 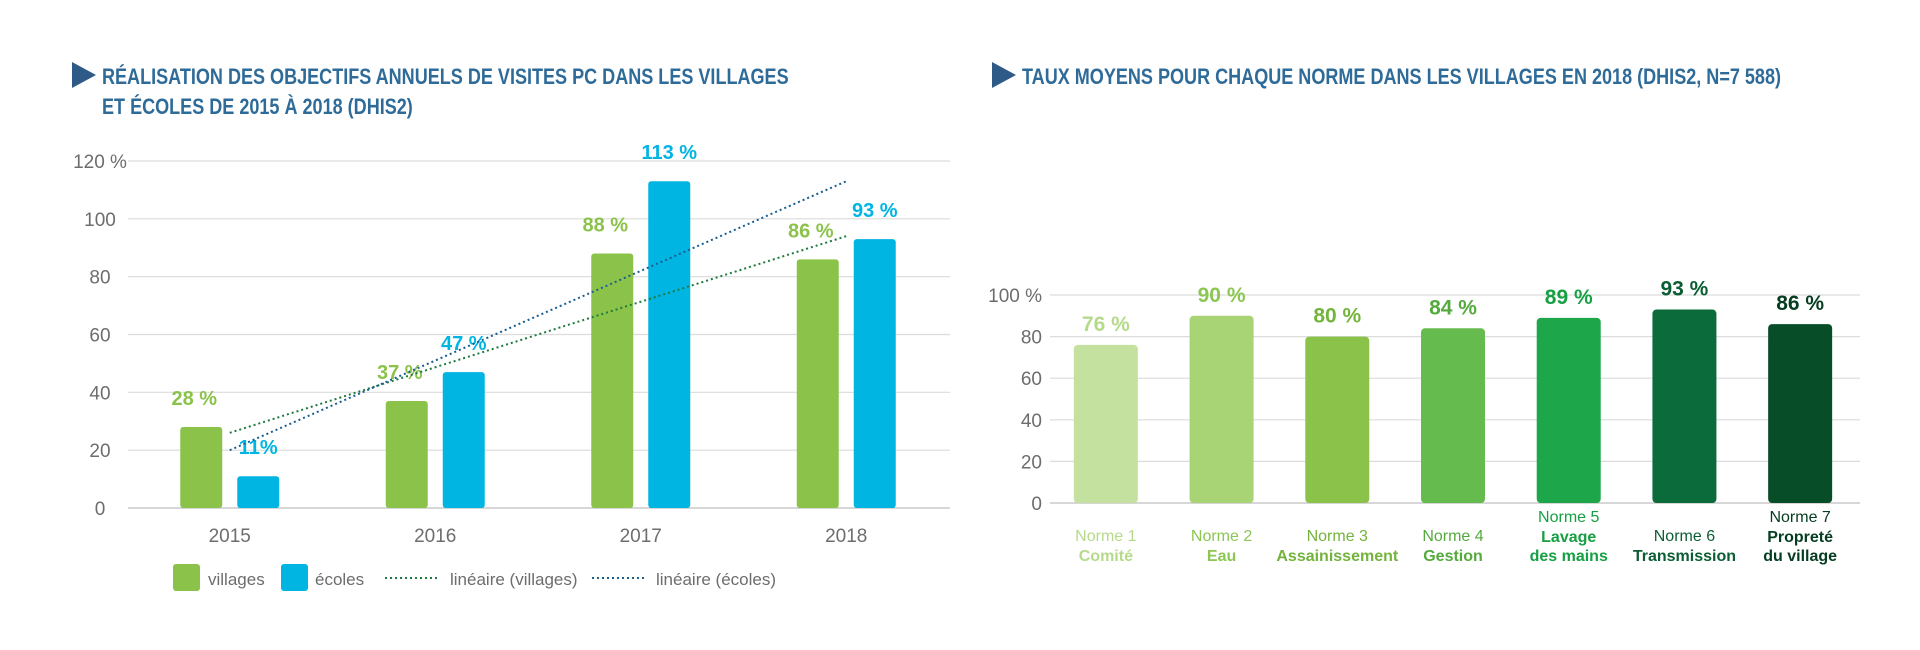 I want to click on x-tick-label: 2016, so click(x=435, y=536).